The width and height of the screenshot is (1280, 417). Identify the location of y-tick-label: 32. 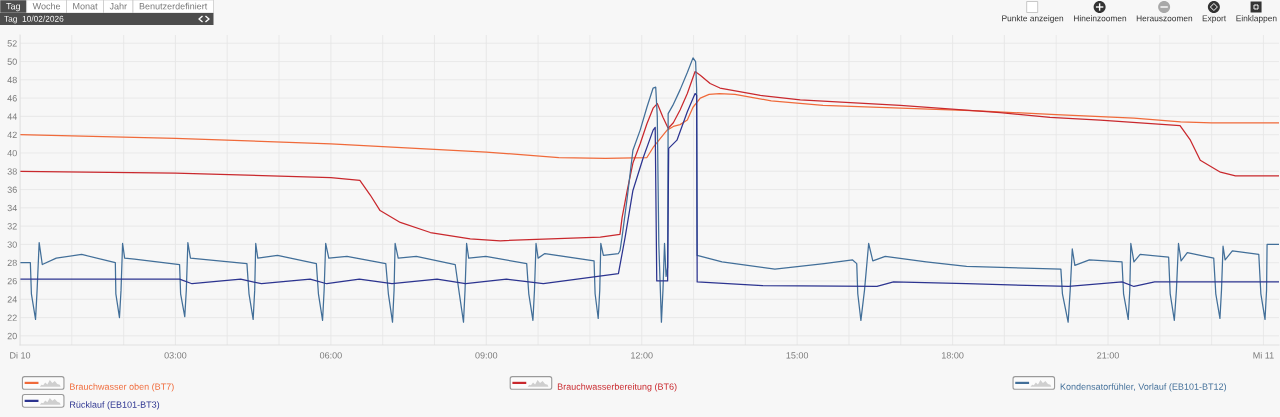
(12, 226).